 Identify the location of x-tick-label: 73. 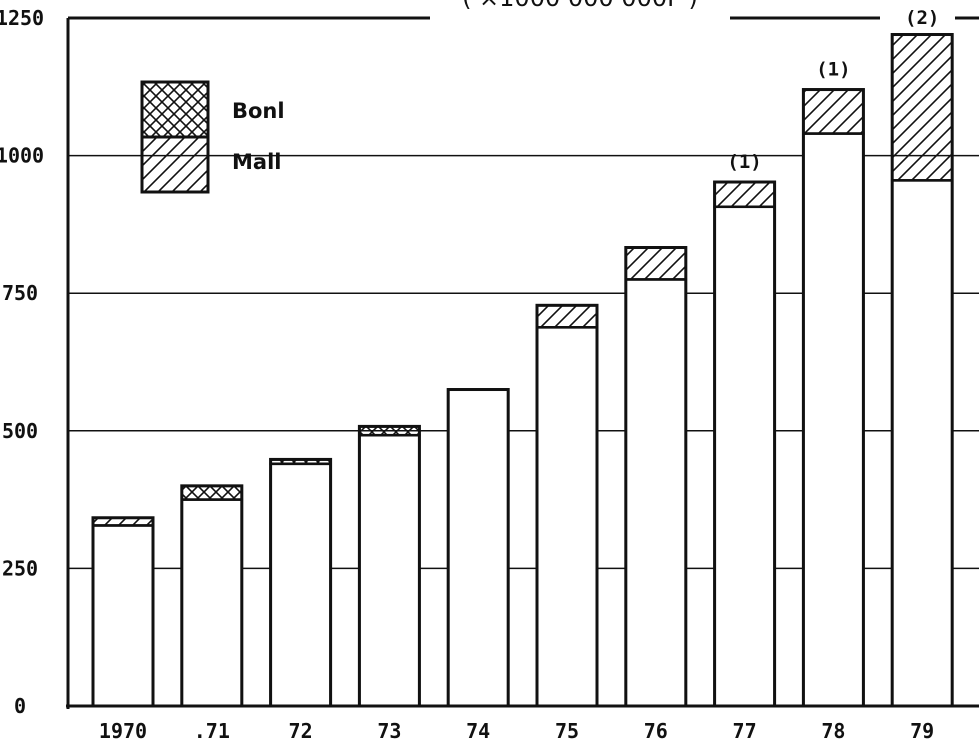
(389, 731).